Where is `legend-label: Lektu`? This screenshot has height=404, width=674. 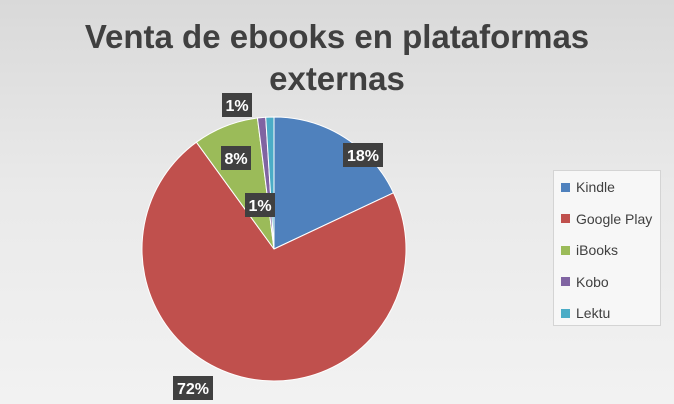 legend-label: Lektu is located at coordinates (593, 313).